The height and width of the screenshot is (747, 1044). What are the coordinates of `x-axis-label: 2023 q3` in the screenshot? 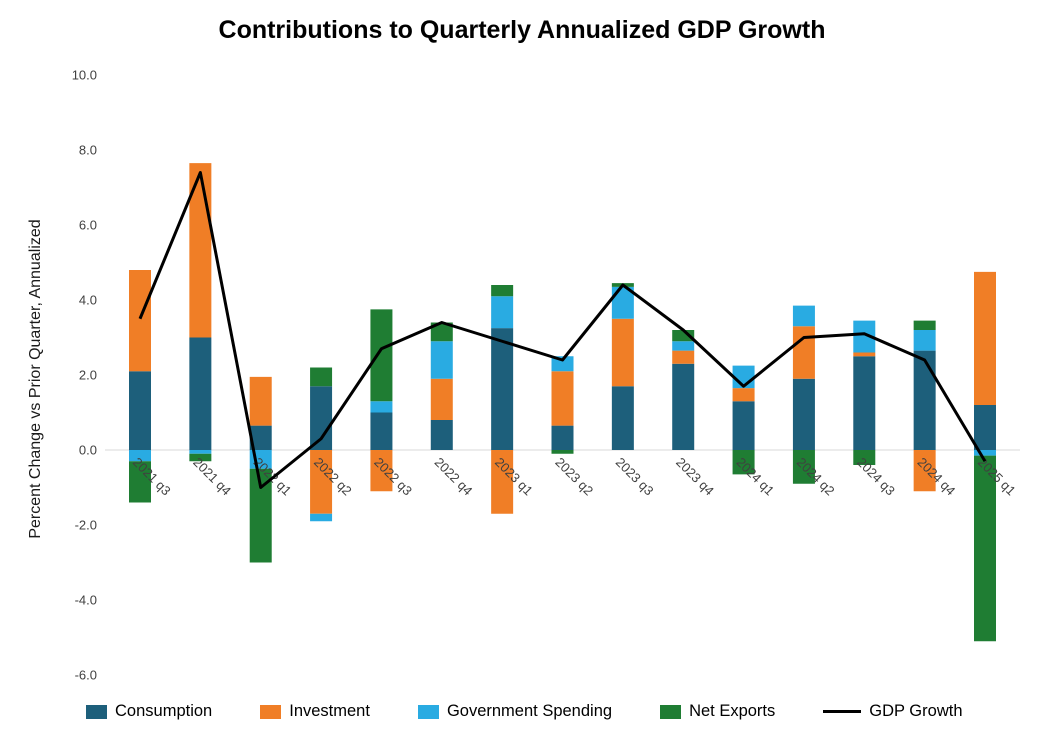 It's located at (635, 477).